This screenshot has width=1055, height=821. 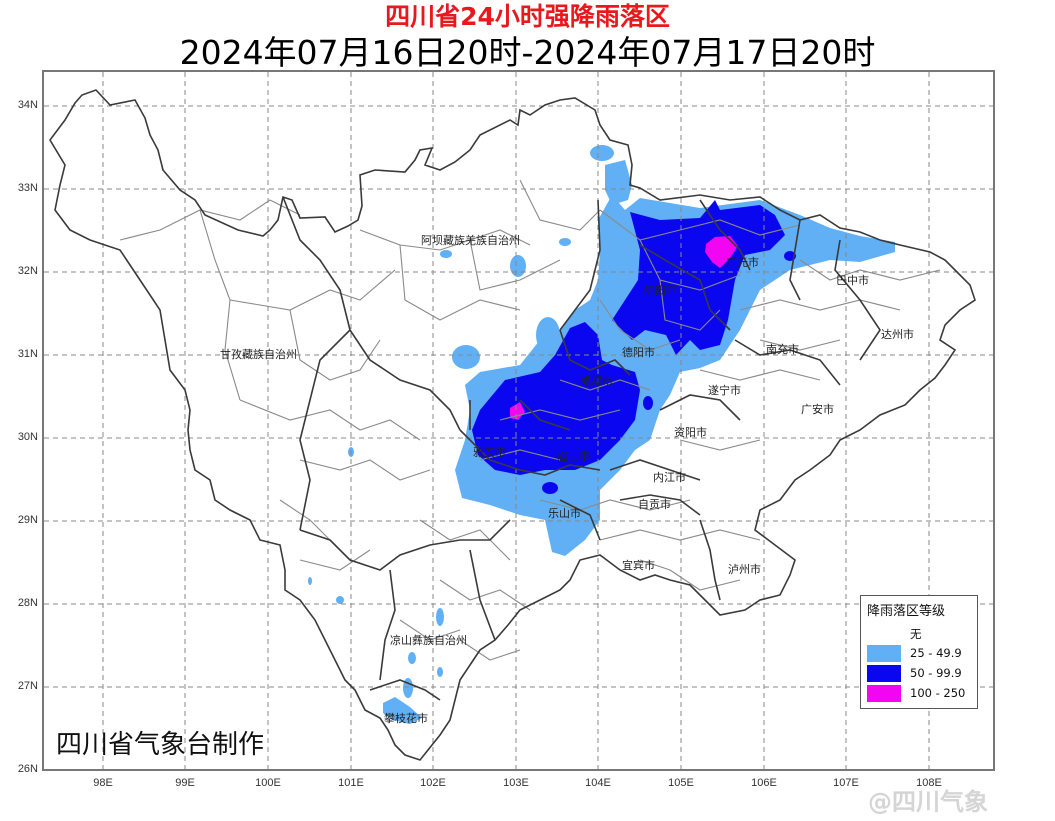 What do you see at coordinates (681, 783) in the screenshot?
I see `lon-tick-105e: 105E` at bounding box center [681, 783].